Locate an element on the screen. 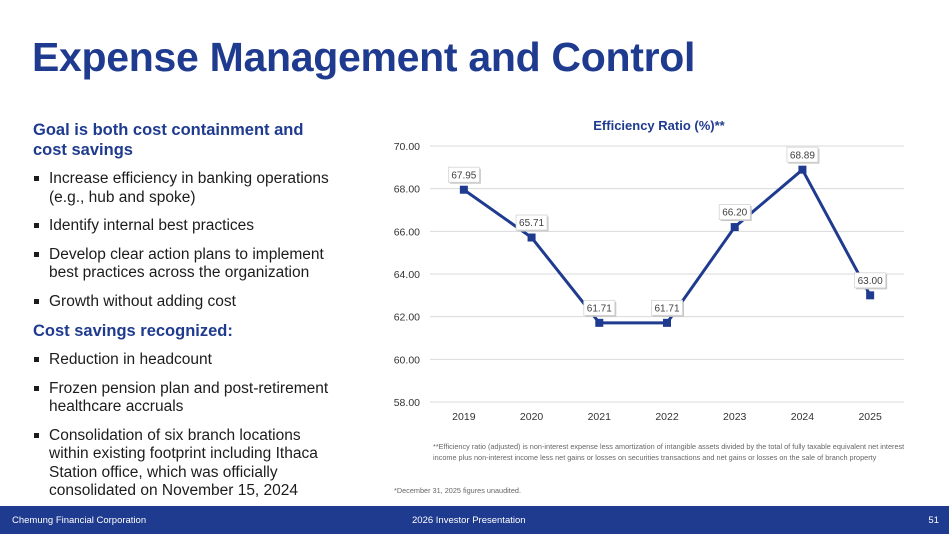 The image size is (949, 534). data-label: 68.89 is located at coordinates (802, 155).